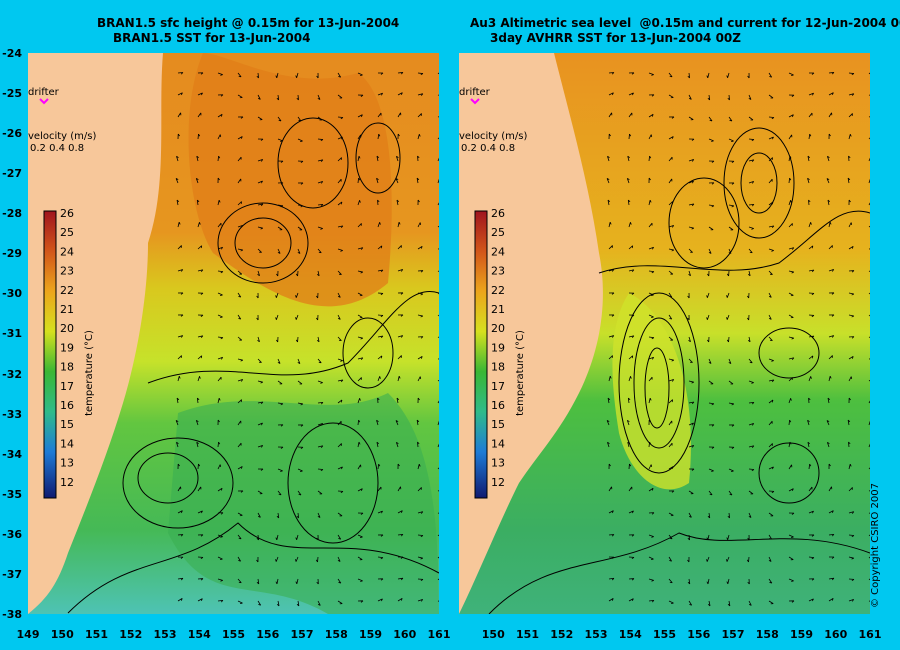  What do you see at coordinates (498, 271) in the screenshot?
I see `colorbar-tick-label: 23` at bounding box center [498, 271].